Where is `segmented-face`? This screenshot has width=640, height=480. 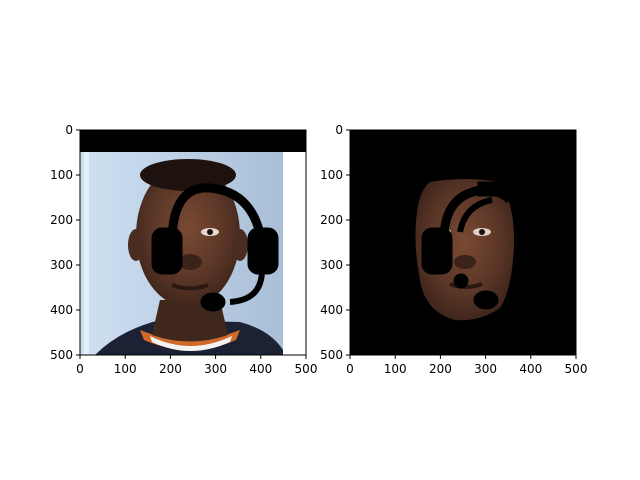
segmented-face is located at coordinates (465, 250).